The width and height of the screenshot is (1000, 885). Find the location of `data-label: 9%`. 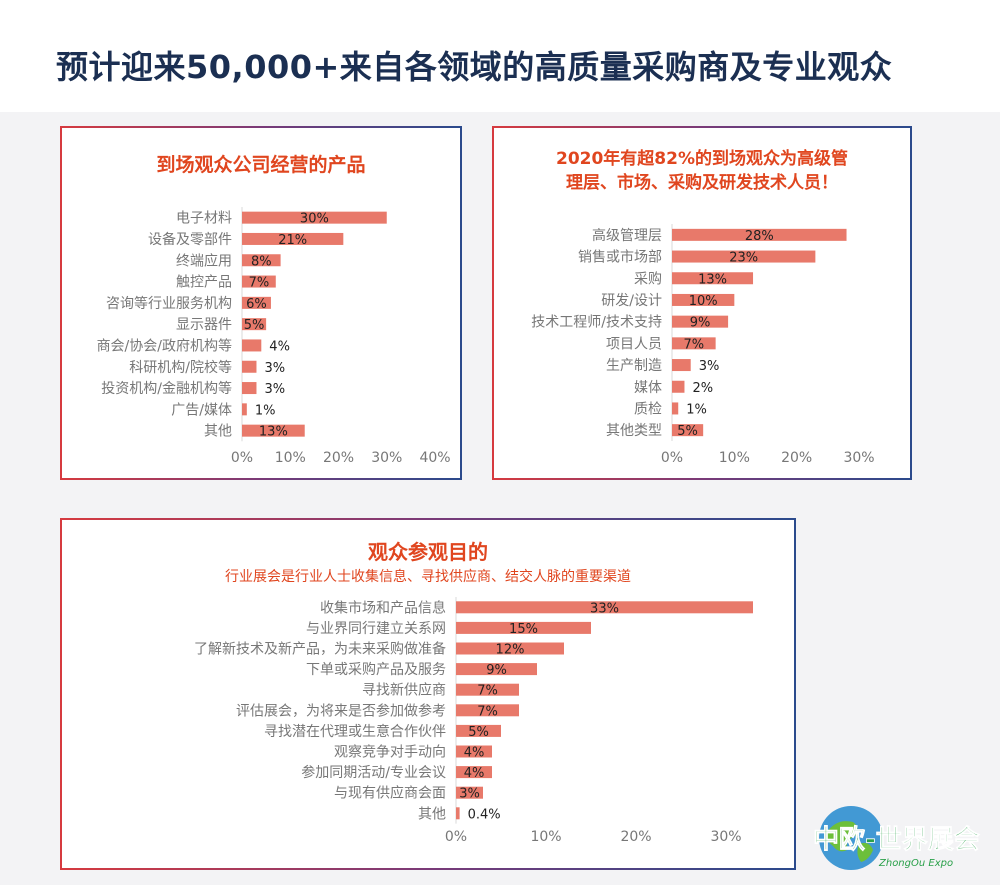

data-label: 9% is located at coordinates (700, 323).